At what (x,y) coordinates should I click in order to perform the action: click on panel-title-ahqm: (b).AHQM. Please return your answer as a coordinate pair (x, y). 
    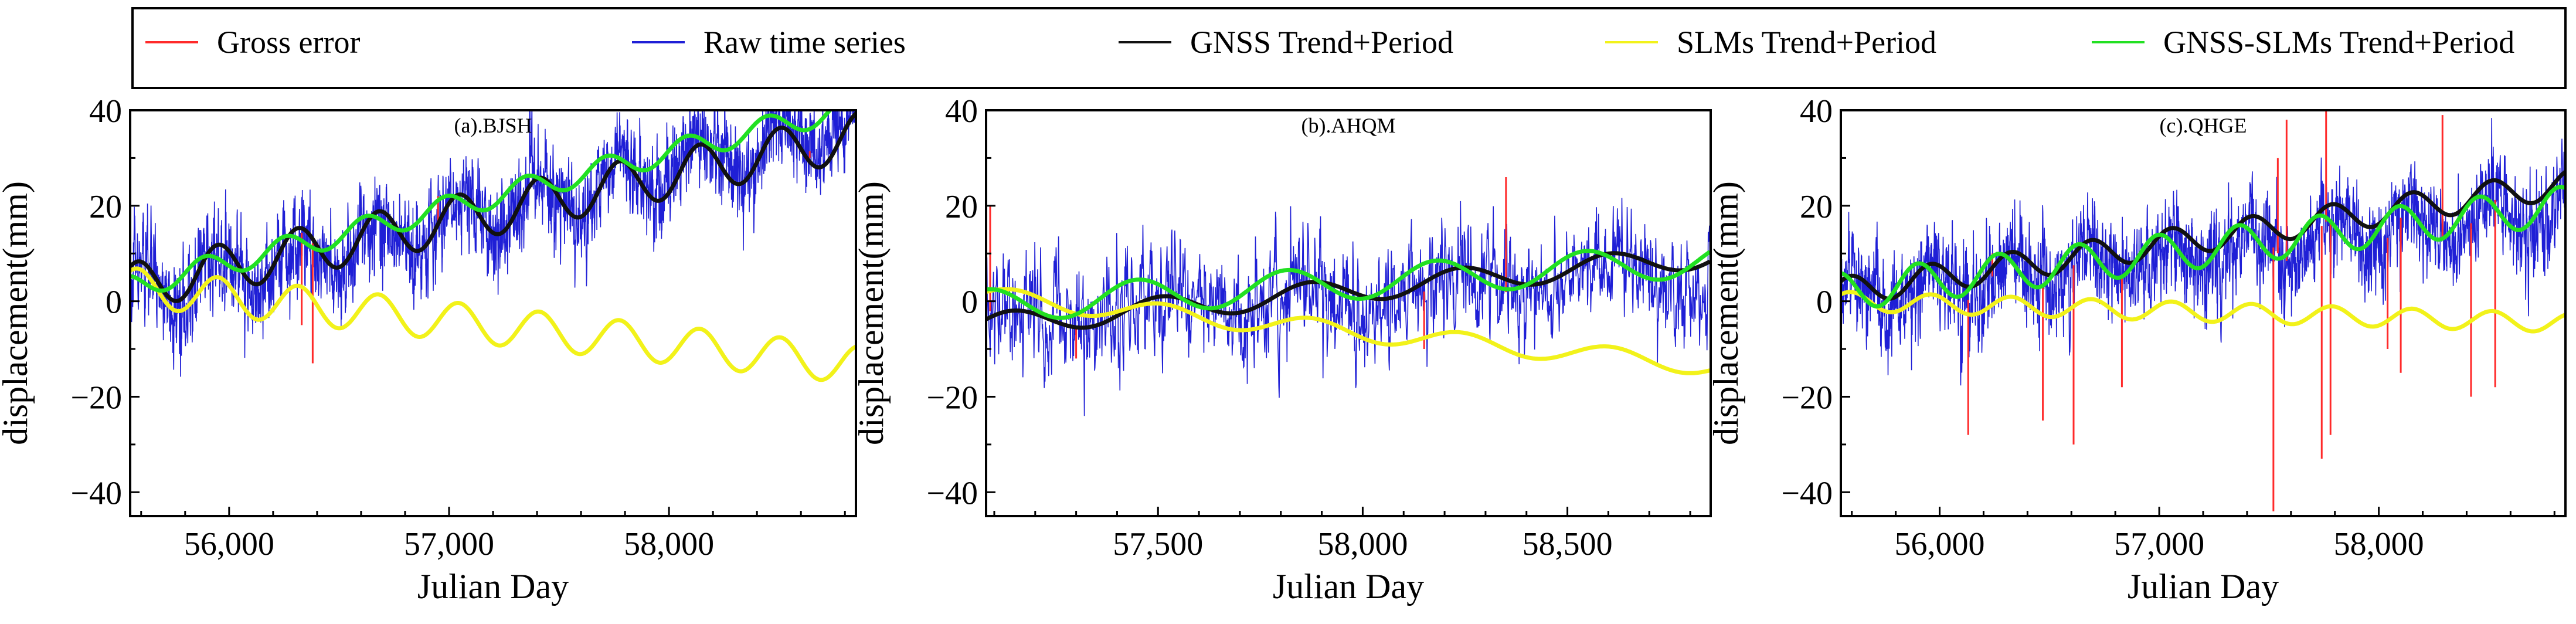
    Looking at the image, I should click on (1349, 125).